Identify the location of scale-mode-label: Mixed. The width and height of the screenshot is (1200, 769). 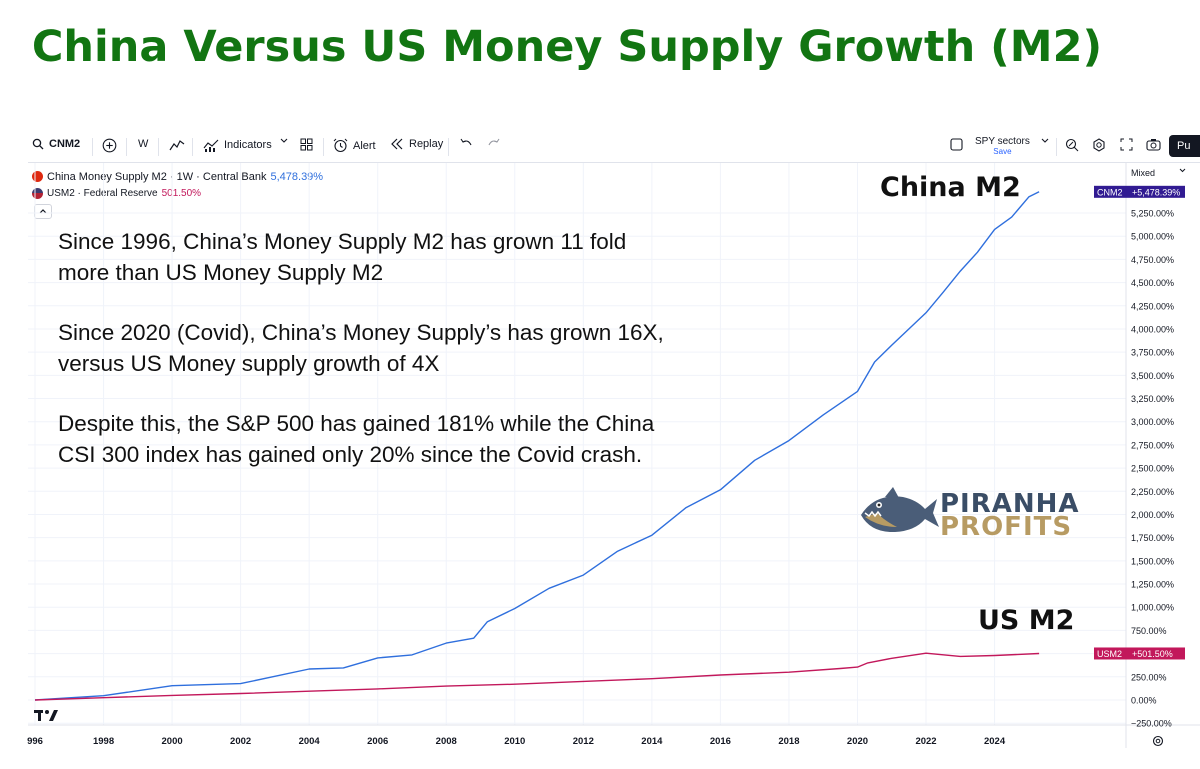
(1143, 173).